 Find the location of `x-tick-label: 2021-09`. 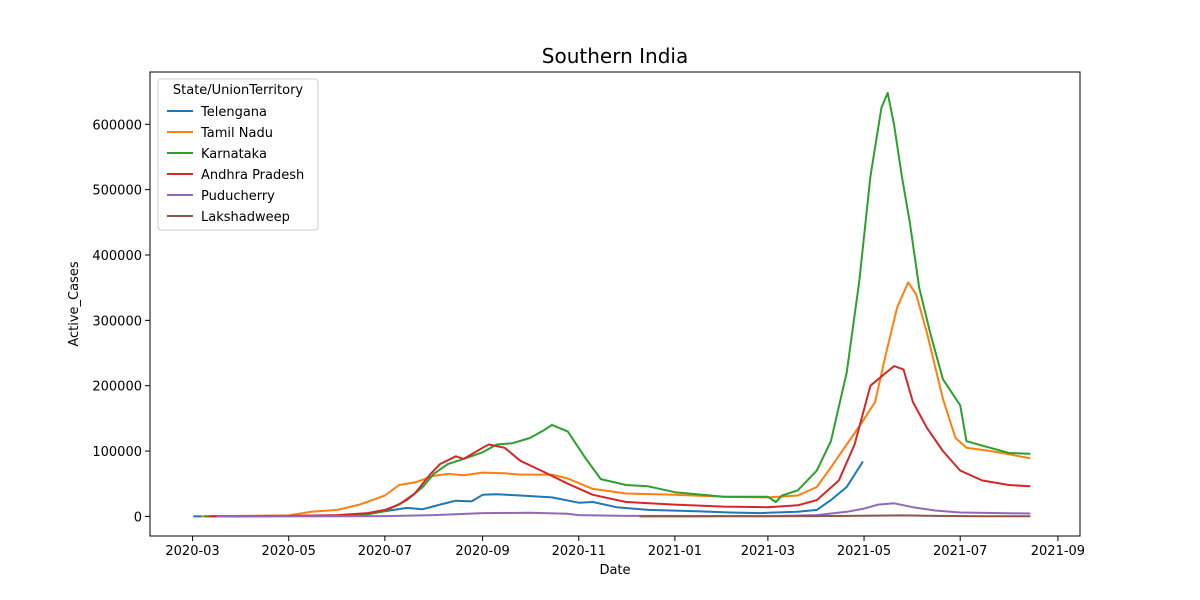

x-tick-label: 2021-09 is located at coordinates (1058, 551).